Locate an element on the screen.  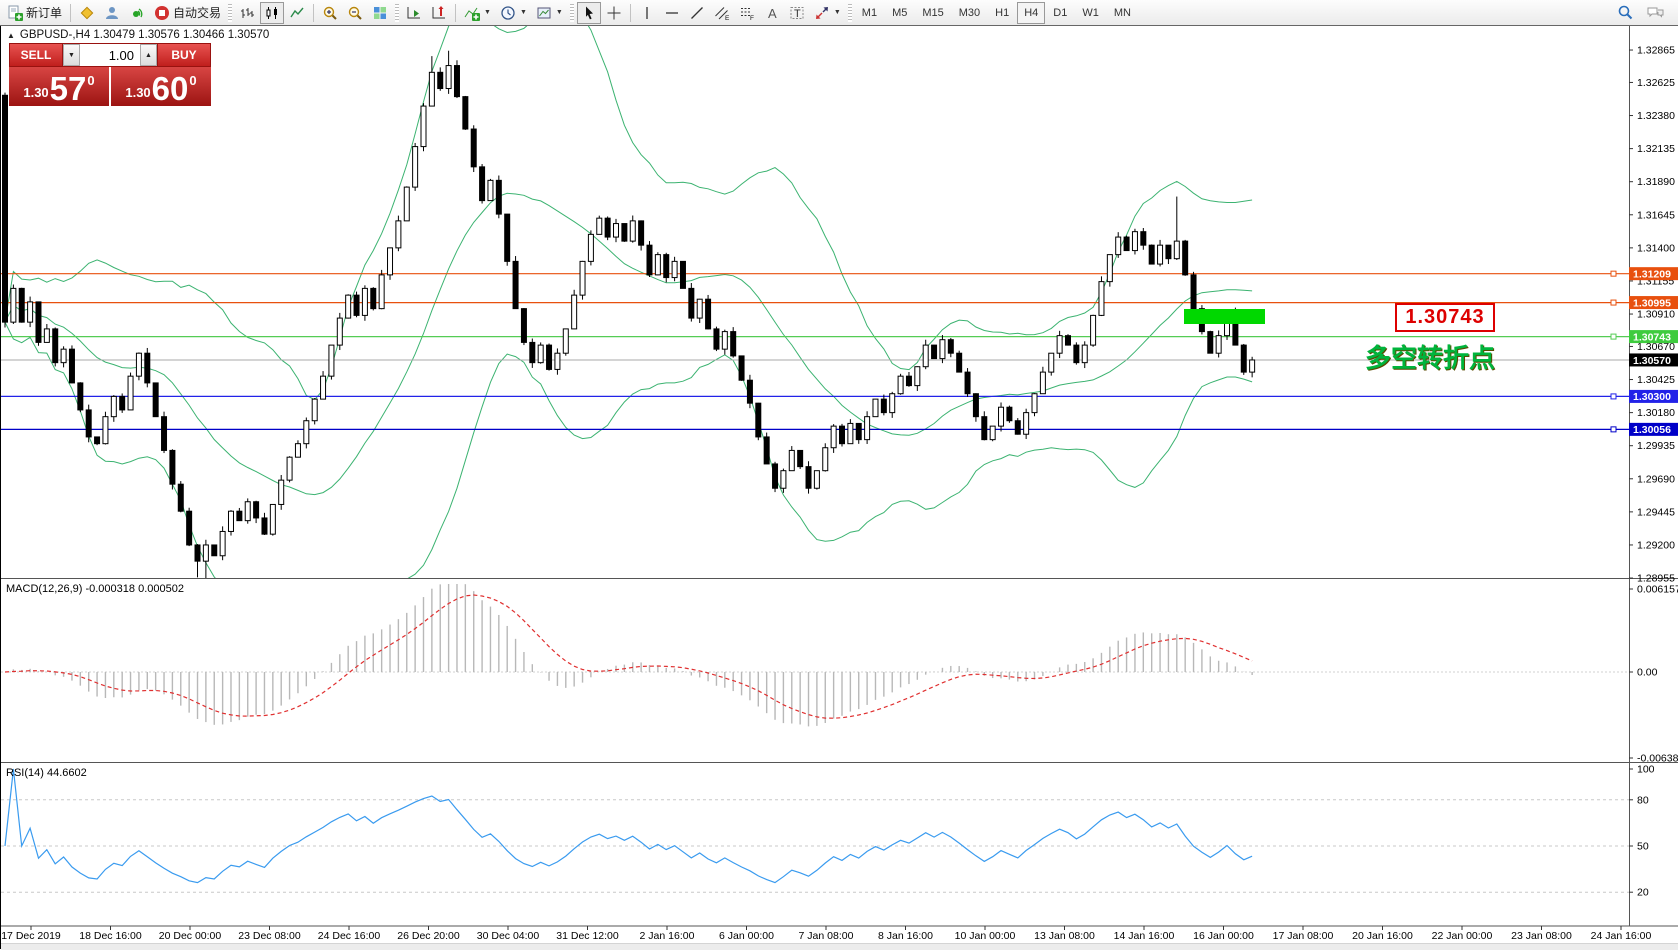
chat-icon is located at coordinates (1655, 12).